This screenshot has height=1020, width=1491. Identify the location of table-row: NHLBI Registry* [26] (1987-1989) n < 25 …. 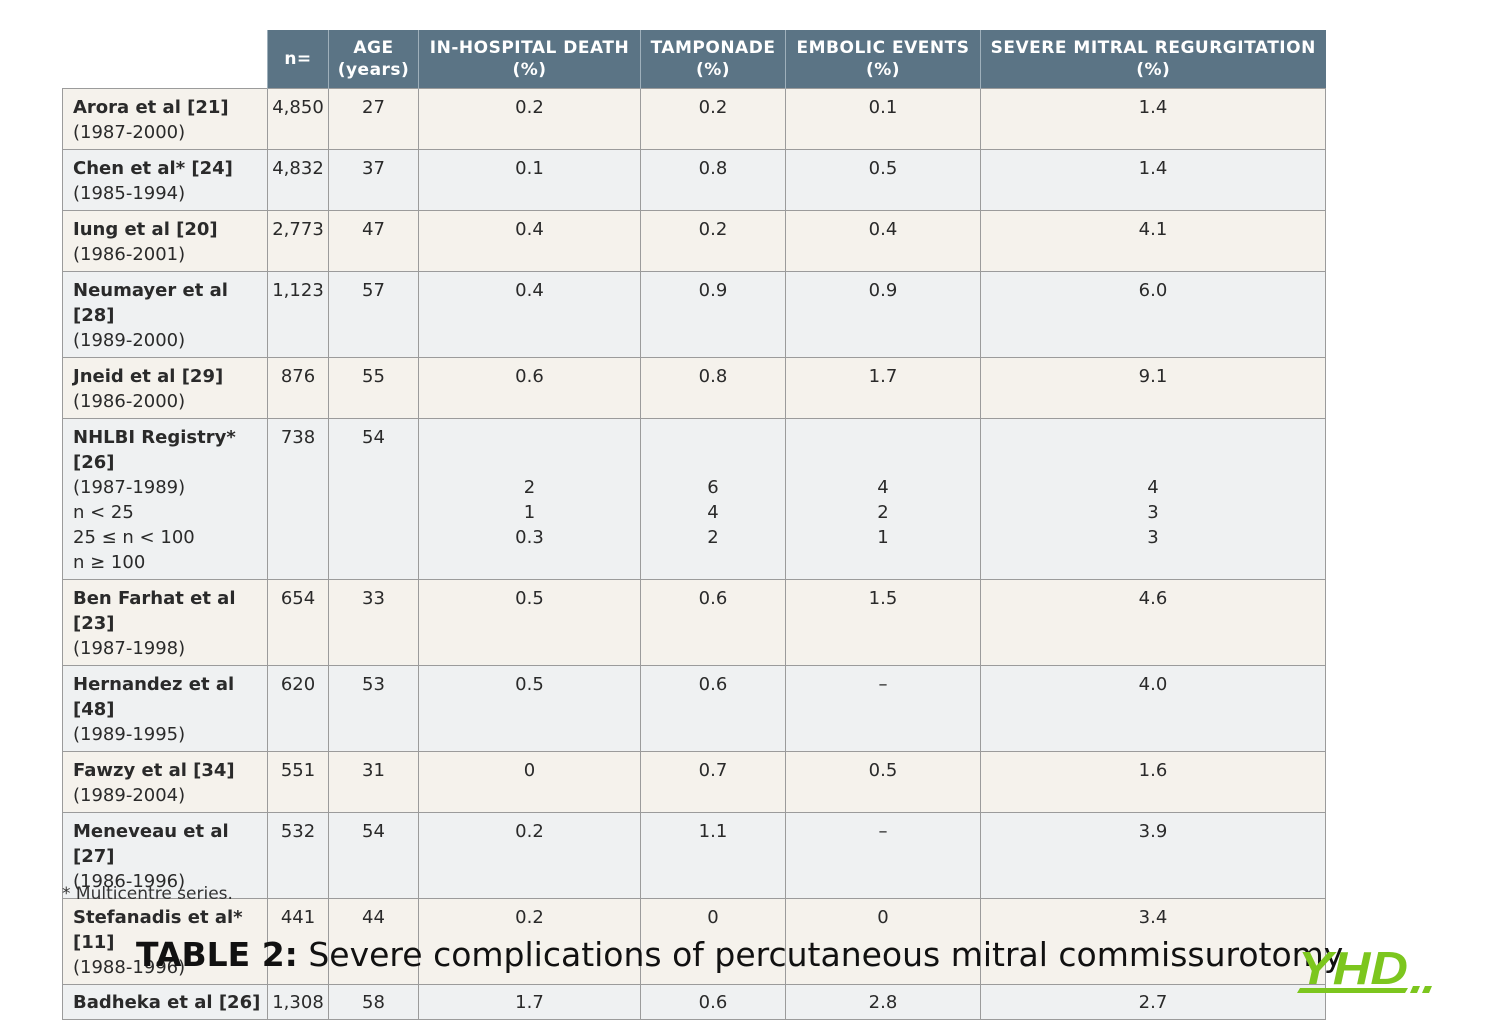
(694, 499).